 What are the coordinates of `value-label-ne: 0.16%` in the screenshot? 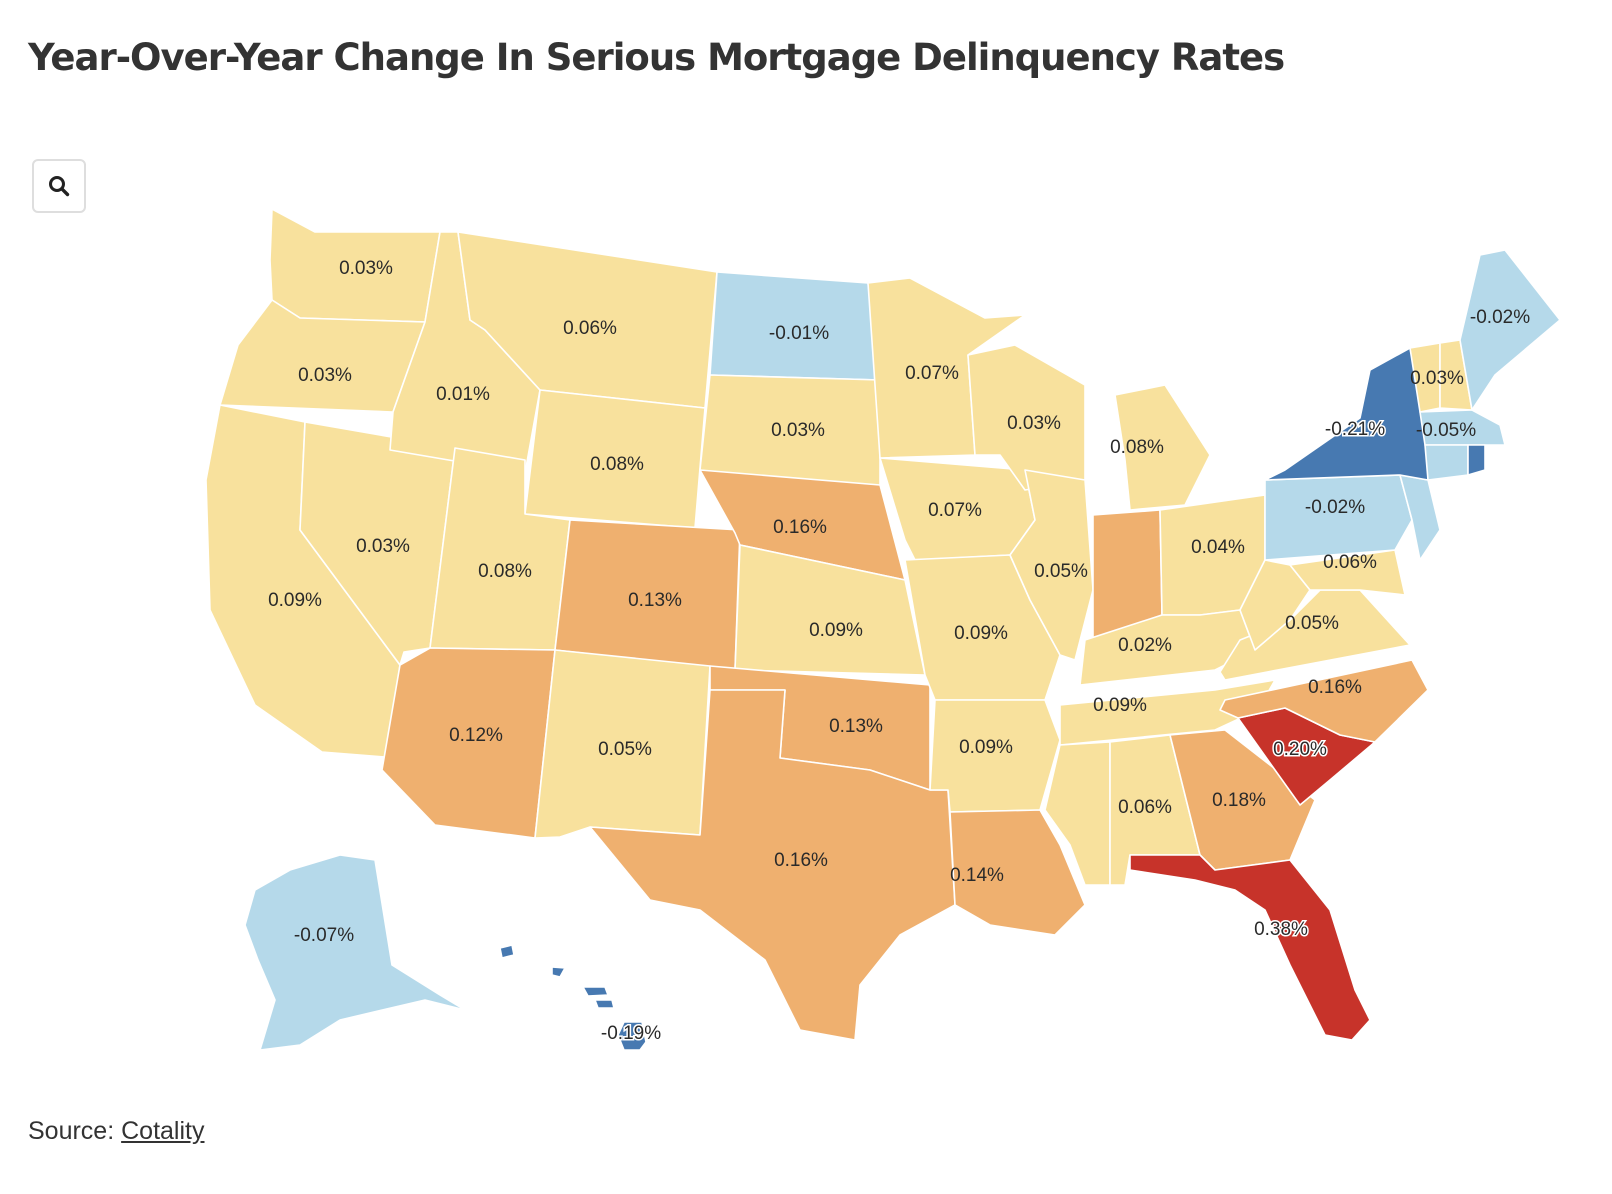 It's located at (800, 527).